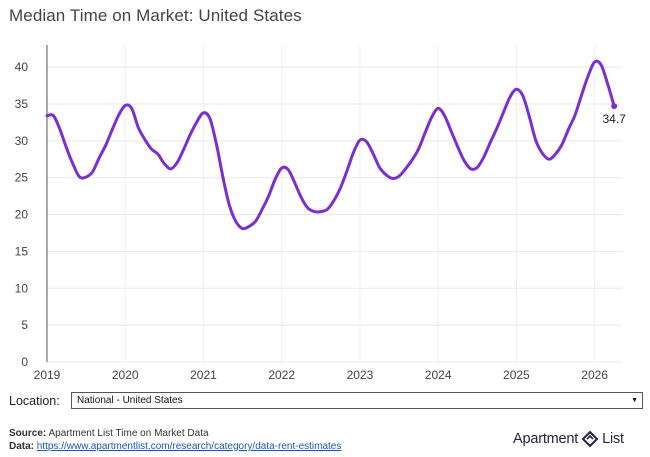 This screenshot has width=650, height=457. What do you see at coordinates (24, 362) in the screenshot?
I see `y-tick-label: 0` at bounding box center [24, 362].